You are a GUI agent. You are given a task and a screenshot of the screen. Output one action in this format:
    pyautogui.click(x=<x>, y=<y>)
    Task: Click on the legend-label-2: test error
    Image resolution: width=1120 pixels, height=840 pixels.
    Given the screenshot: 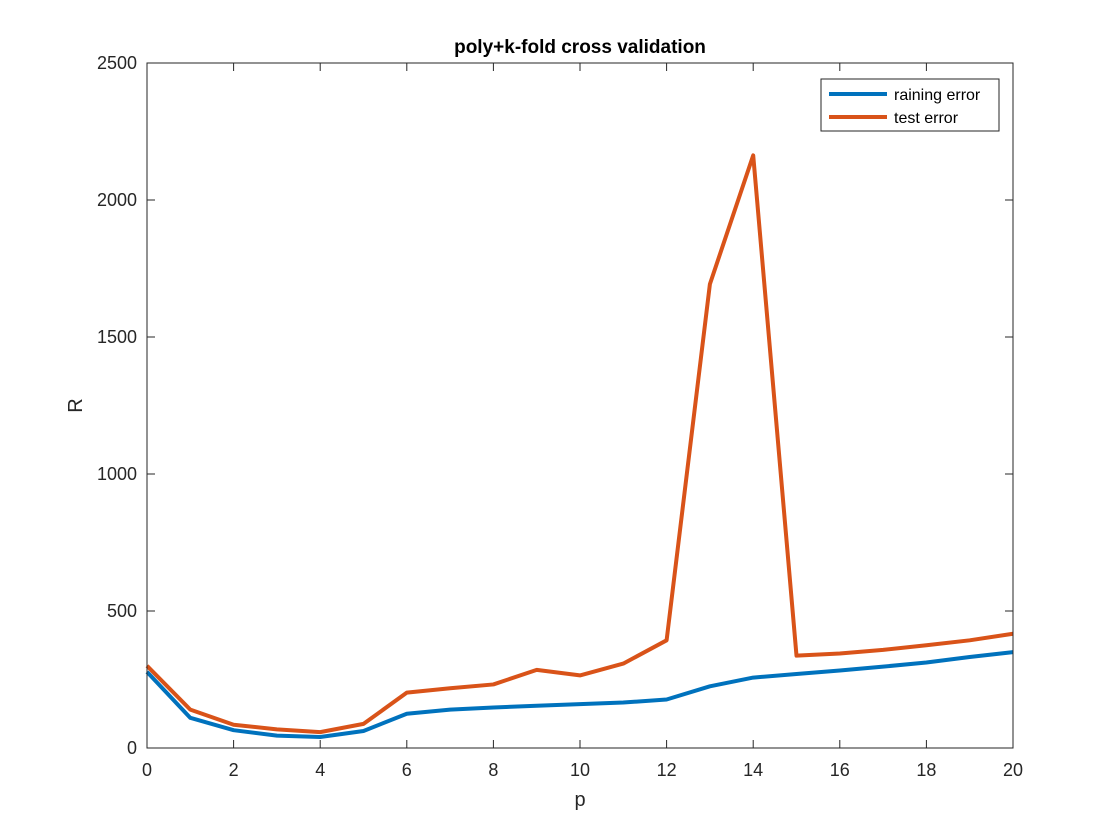 What is the action you would take?
    pyautogui.click(x=926, y=118)
    